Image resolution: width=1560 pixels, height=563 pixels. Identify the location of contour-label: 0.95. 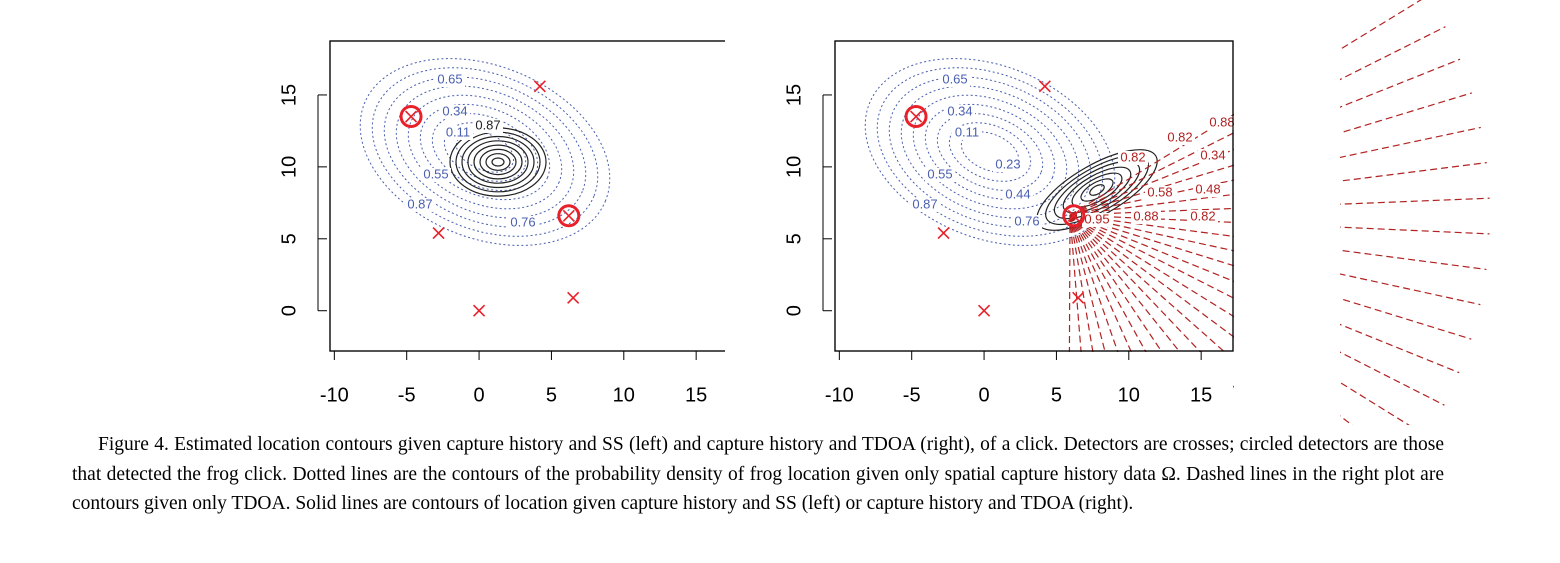
(1096, 218).